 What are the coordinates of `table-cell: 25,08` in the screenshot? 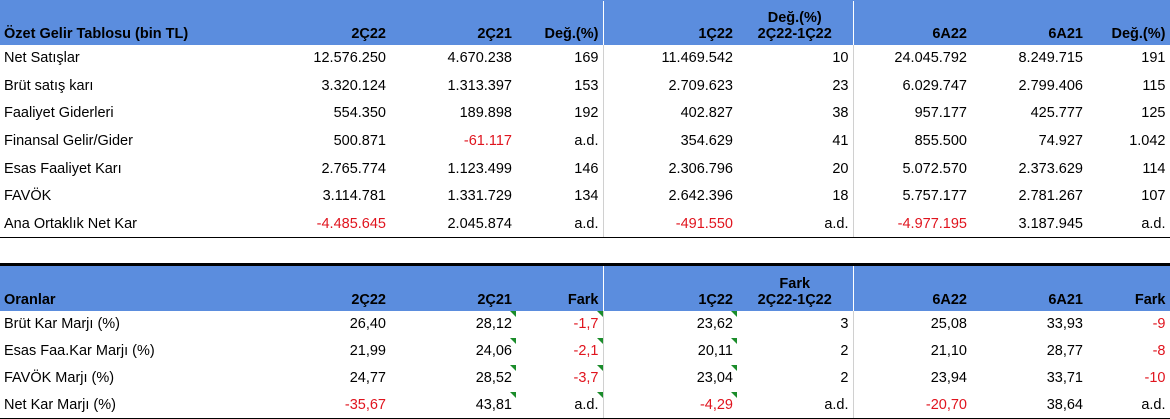 It's located at (911, 324).